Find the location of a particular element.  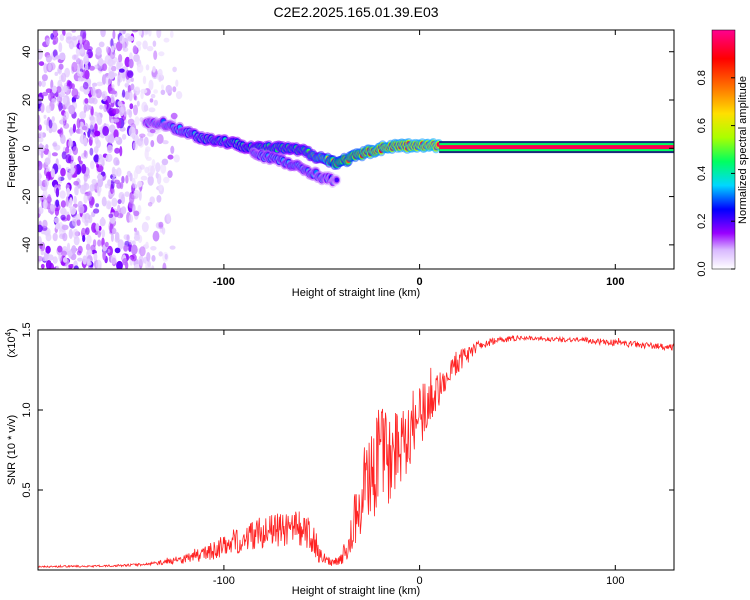

colorbar-tick-label: 0.0 is located at coordinates (702, 268).